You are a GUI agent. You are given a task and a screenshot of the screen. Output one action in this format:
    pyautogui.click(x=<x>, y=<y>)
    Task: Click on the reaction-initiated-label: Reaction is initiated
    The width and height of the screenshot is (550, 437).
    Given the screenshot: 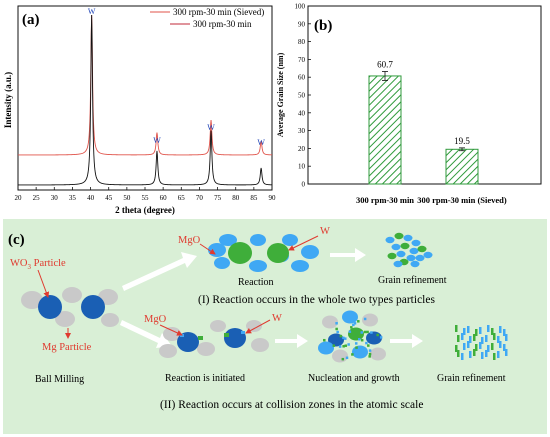 What is the action you would take?
    pyautogui.click(x=205, y=378)
    